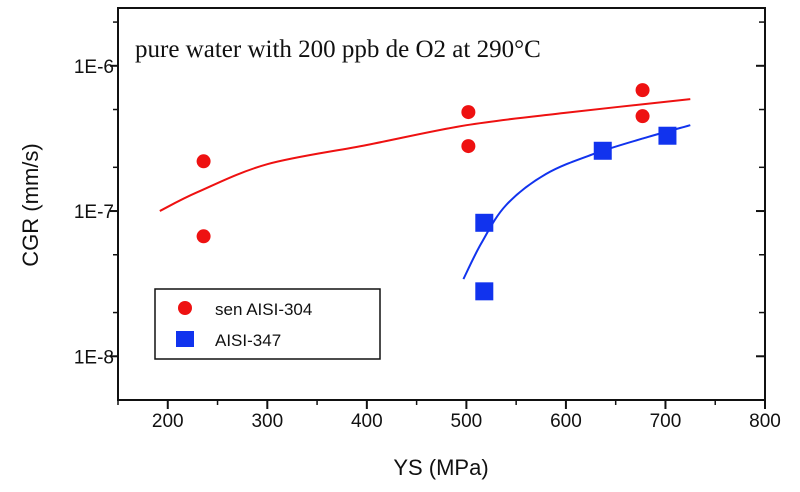 The width and height of the screenshot is (800, 492). What do you see at coordinates (168, 421) in the screenshot?
I see `x-tick-label-200: 200` at bounding box center [168, 421].